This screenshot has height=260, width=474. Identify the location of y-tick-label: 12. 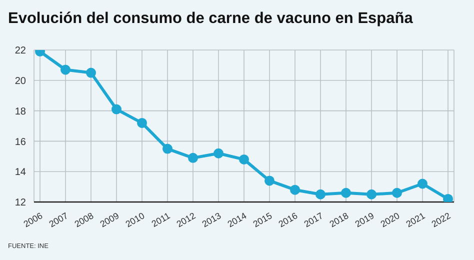
(20, 203).